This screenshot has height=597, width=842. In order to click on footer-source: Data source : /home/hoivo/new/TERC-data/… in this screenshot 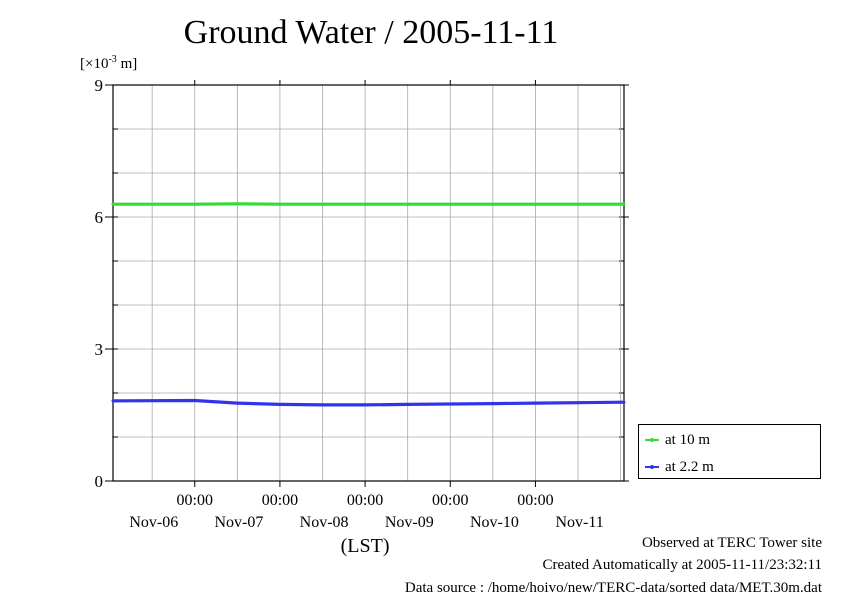, I will do `click(613, 588)`.